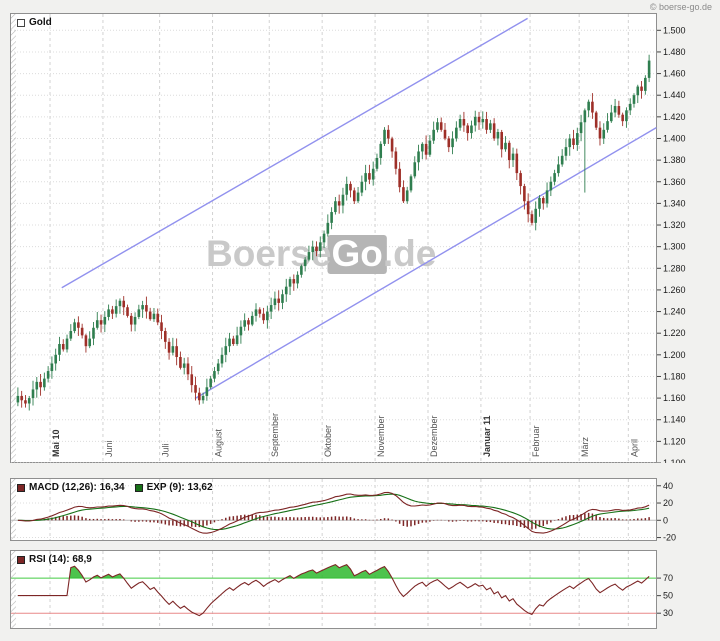 The image size is (720, 641). I want to click on rsi-legend: RSI (14): 68,9, so click(54, 559).